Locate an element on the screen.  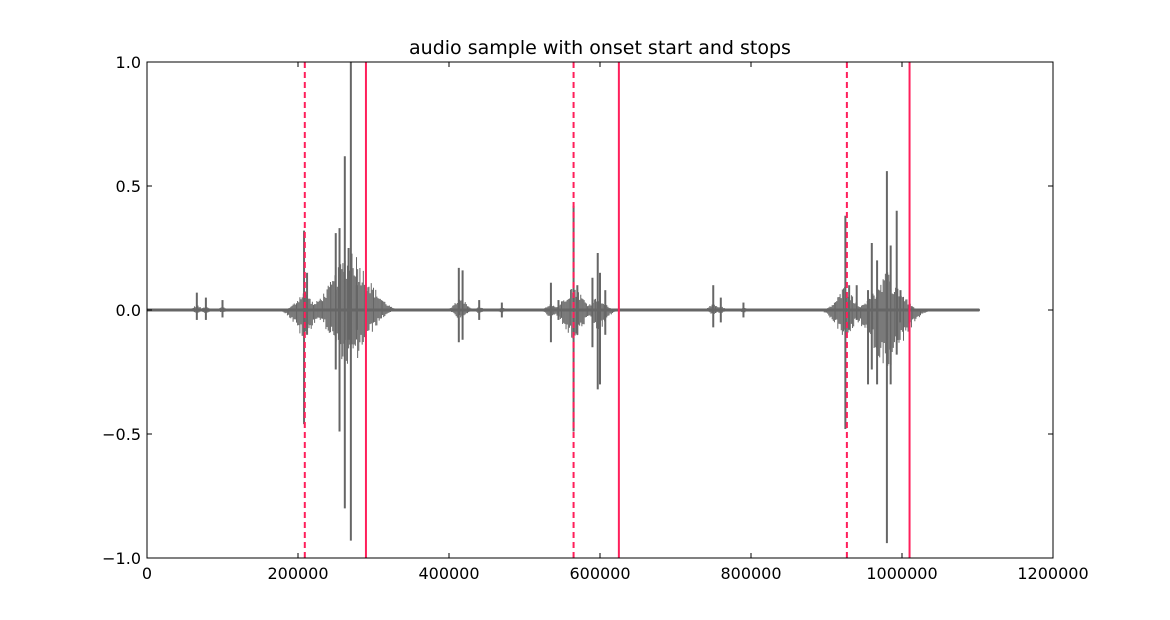
x-tick-label: 0 is located at coordinates (147, 573).